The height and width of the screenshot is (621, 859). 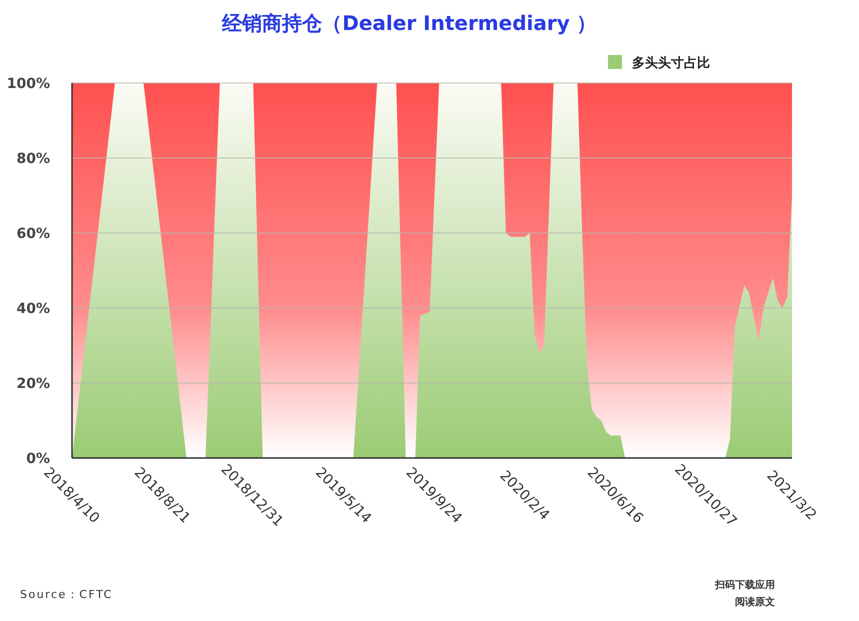 What do you see at coordinates (38, 459) in the screenshot?
I see `y-tick-label: 0%` at bounding box center [38, 459].